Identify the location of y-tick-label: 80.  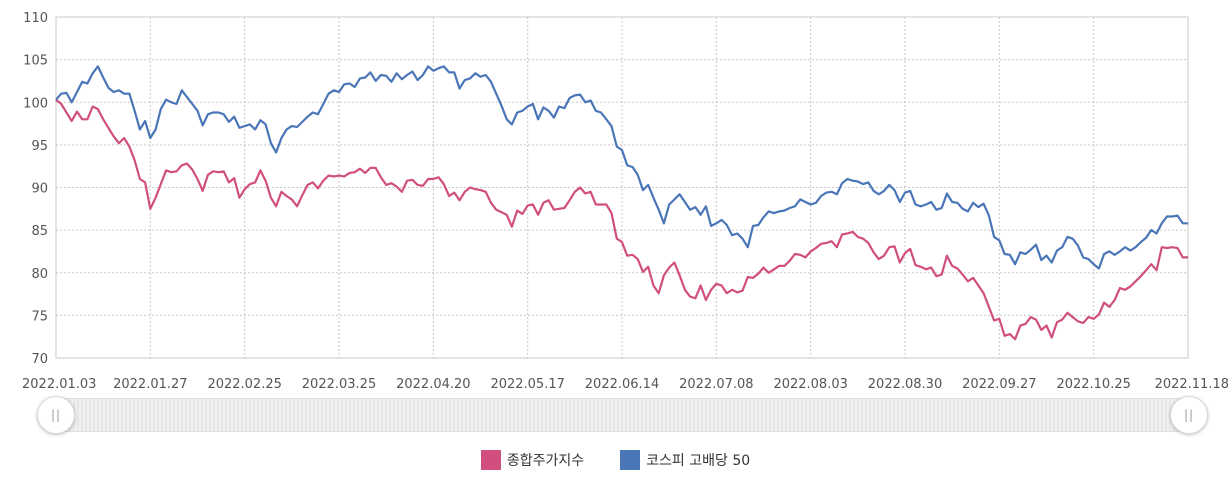
(39, 274).